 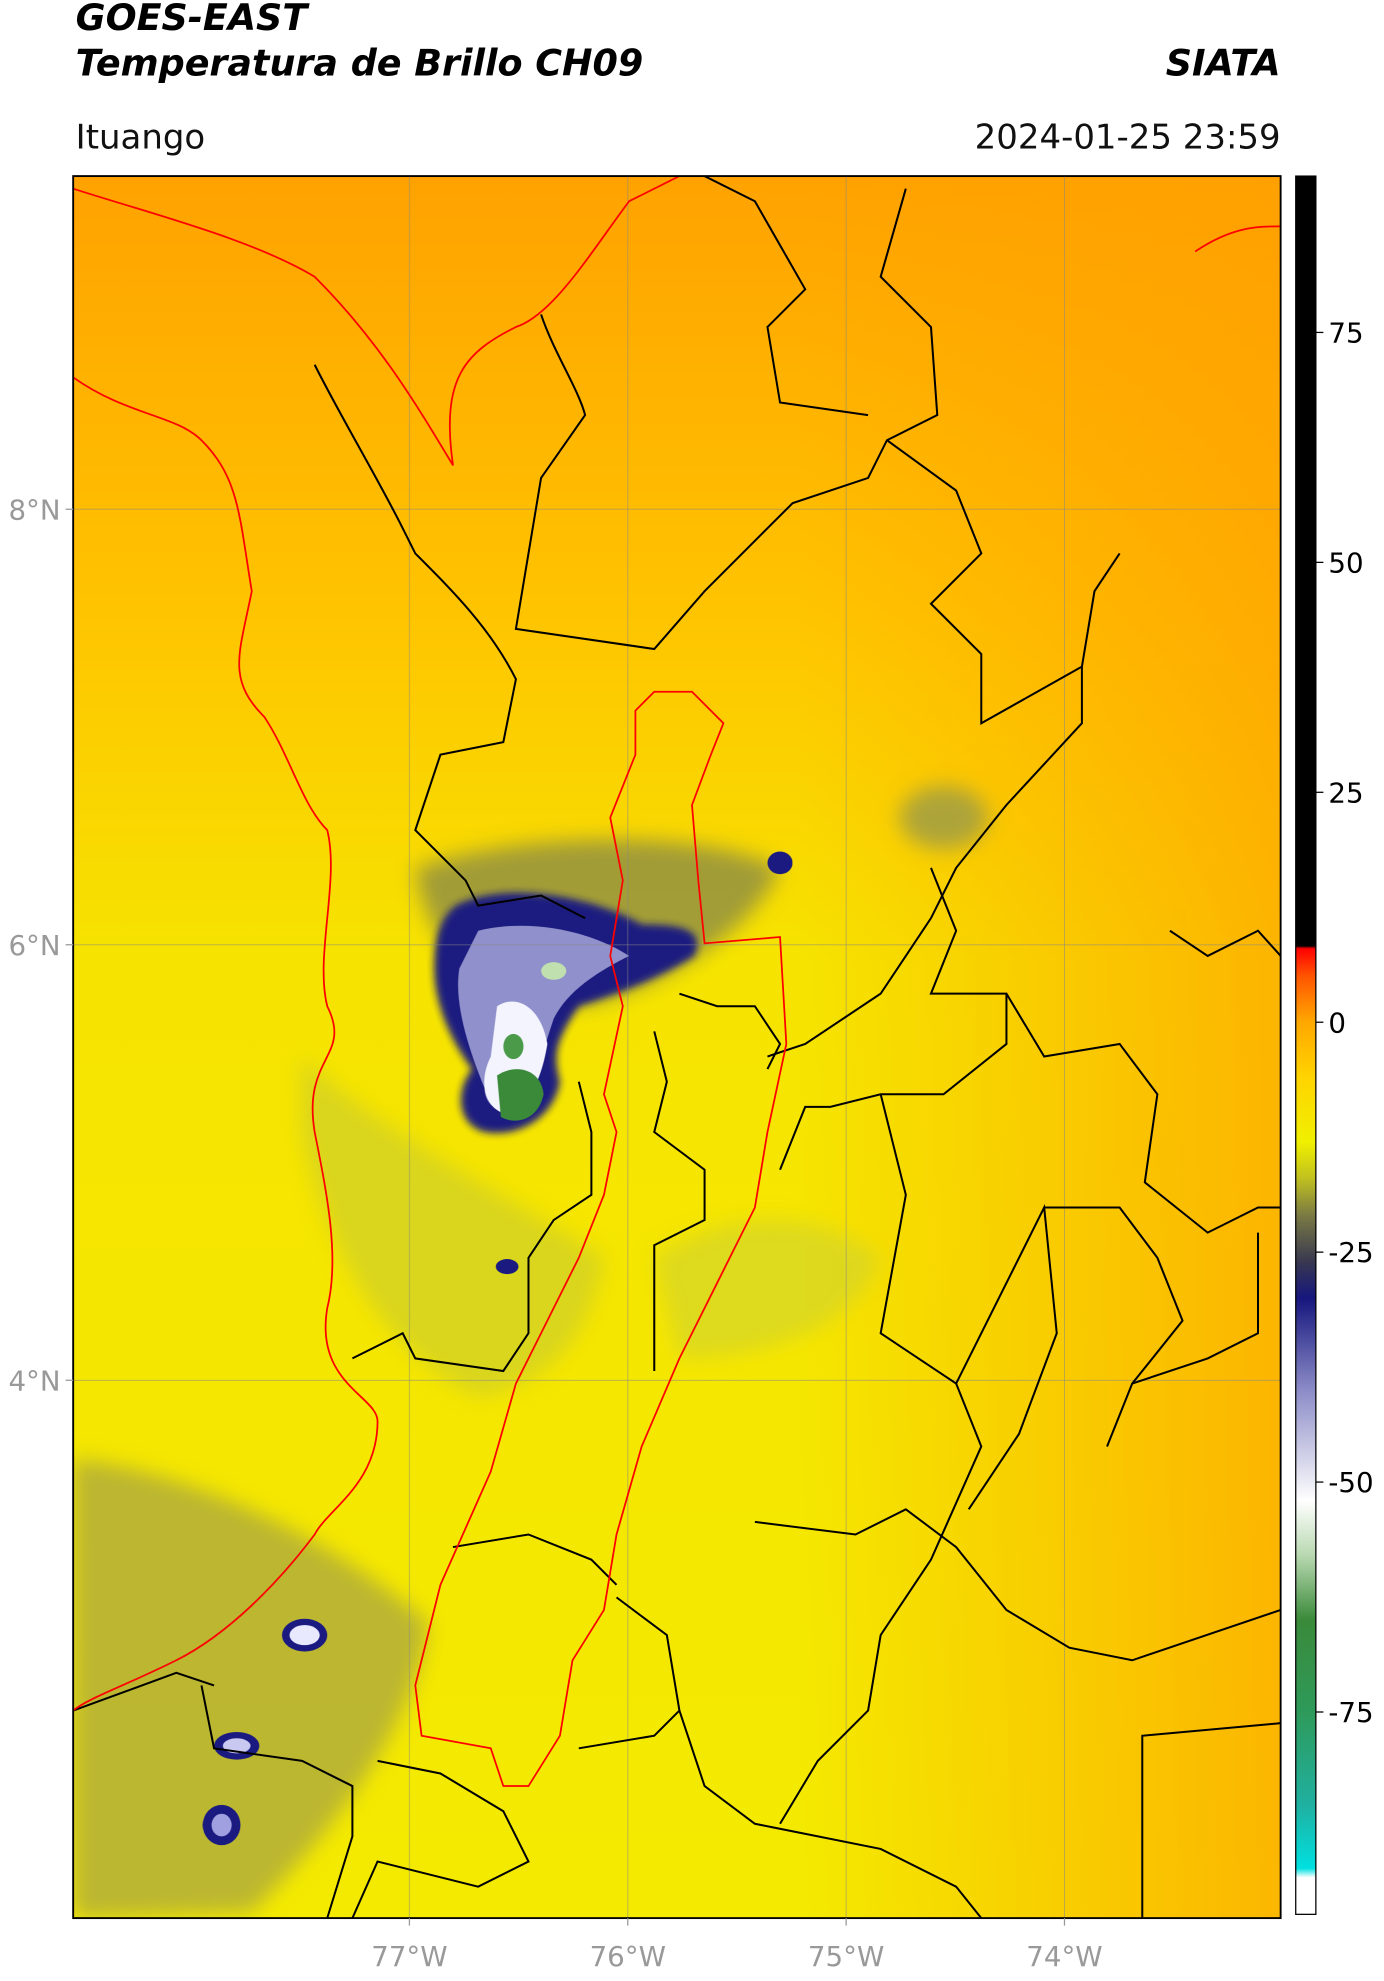 What do you see at coordinates (846, 1956) in the screenshot?
I see `lon-tick-label: 75°W` at bounding box center [846, 1956].